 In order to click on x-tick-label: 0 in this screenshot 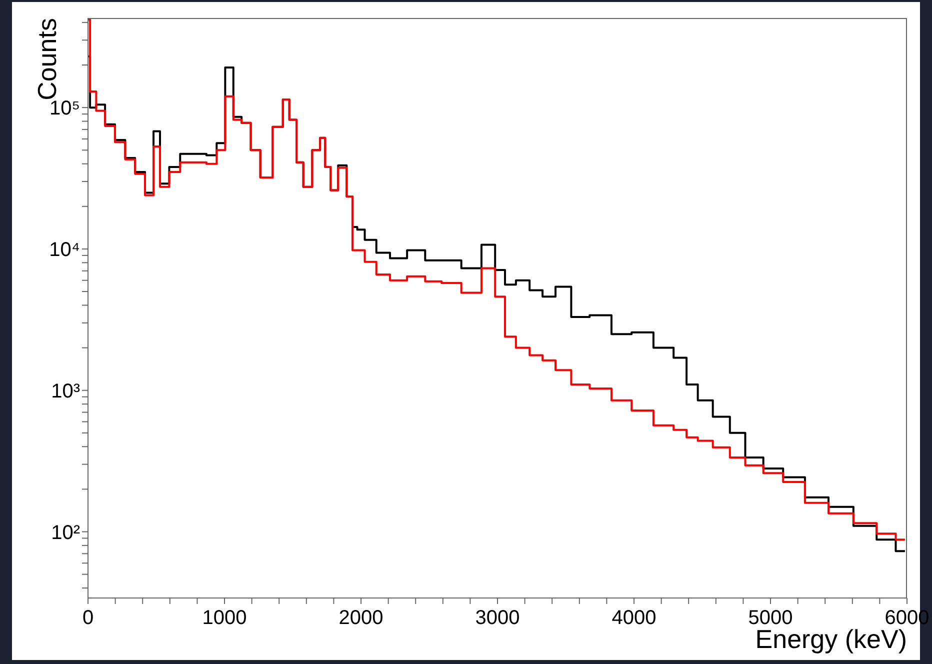, I will do `click(88, 618)`.